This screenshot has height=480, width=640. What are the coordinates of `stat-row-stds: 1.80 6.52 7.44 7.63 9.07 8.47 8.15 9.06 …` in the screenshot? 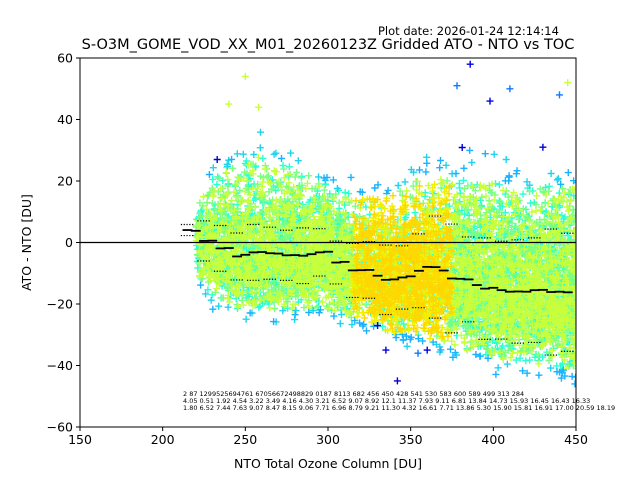 It's located at (399, 408).